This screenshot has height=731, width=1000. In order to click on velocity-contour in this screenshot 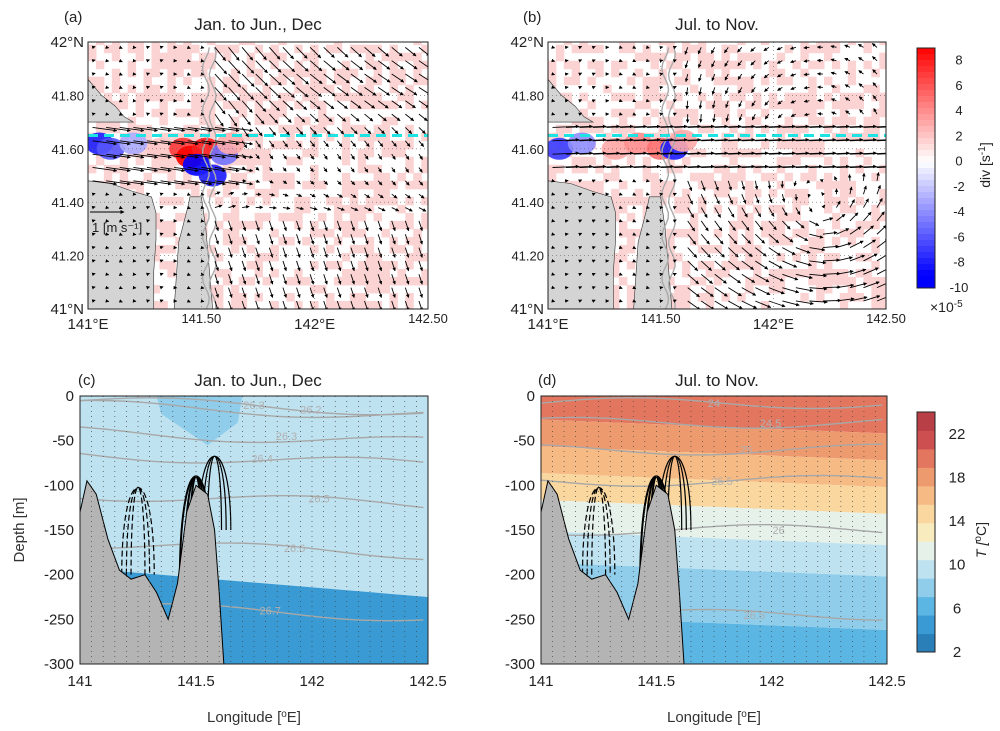, I will do `click(598, 531)`.